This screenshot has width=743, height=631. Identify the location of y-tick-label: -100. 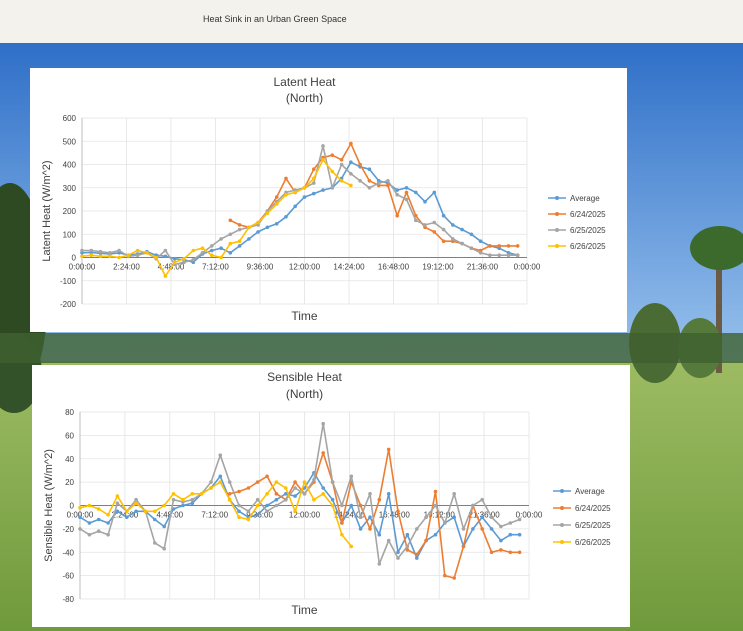
(68, 281).